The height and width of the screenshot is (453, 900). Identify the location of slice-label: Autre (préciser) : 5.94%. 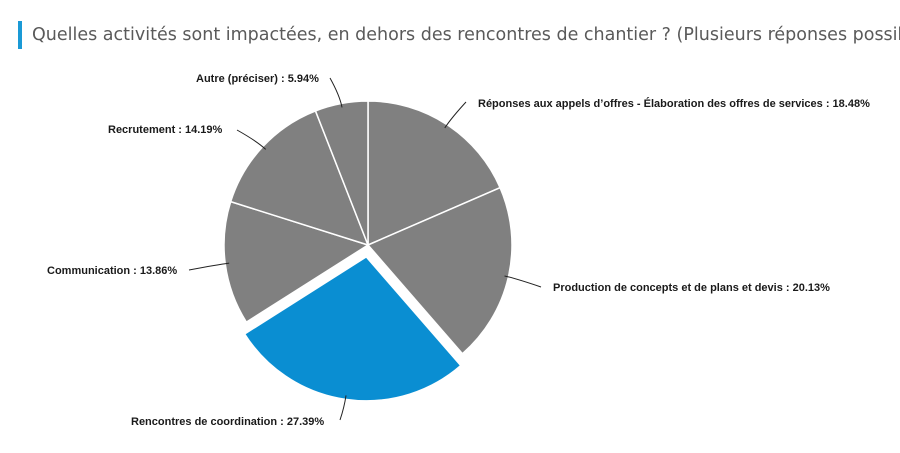
(257, 79).